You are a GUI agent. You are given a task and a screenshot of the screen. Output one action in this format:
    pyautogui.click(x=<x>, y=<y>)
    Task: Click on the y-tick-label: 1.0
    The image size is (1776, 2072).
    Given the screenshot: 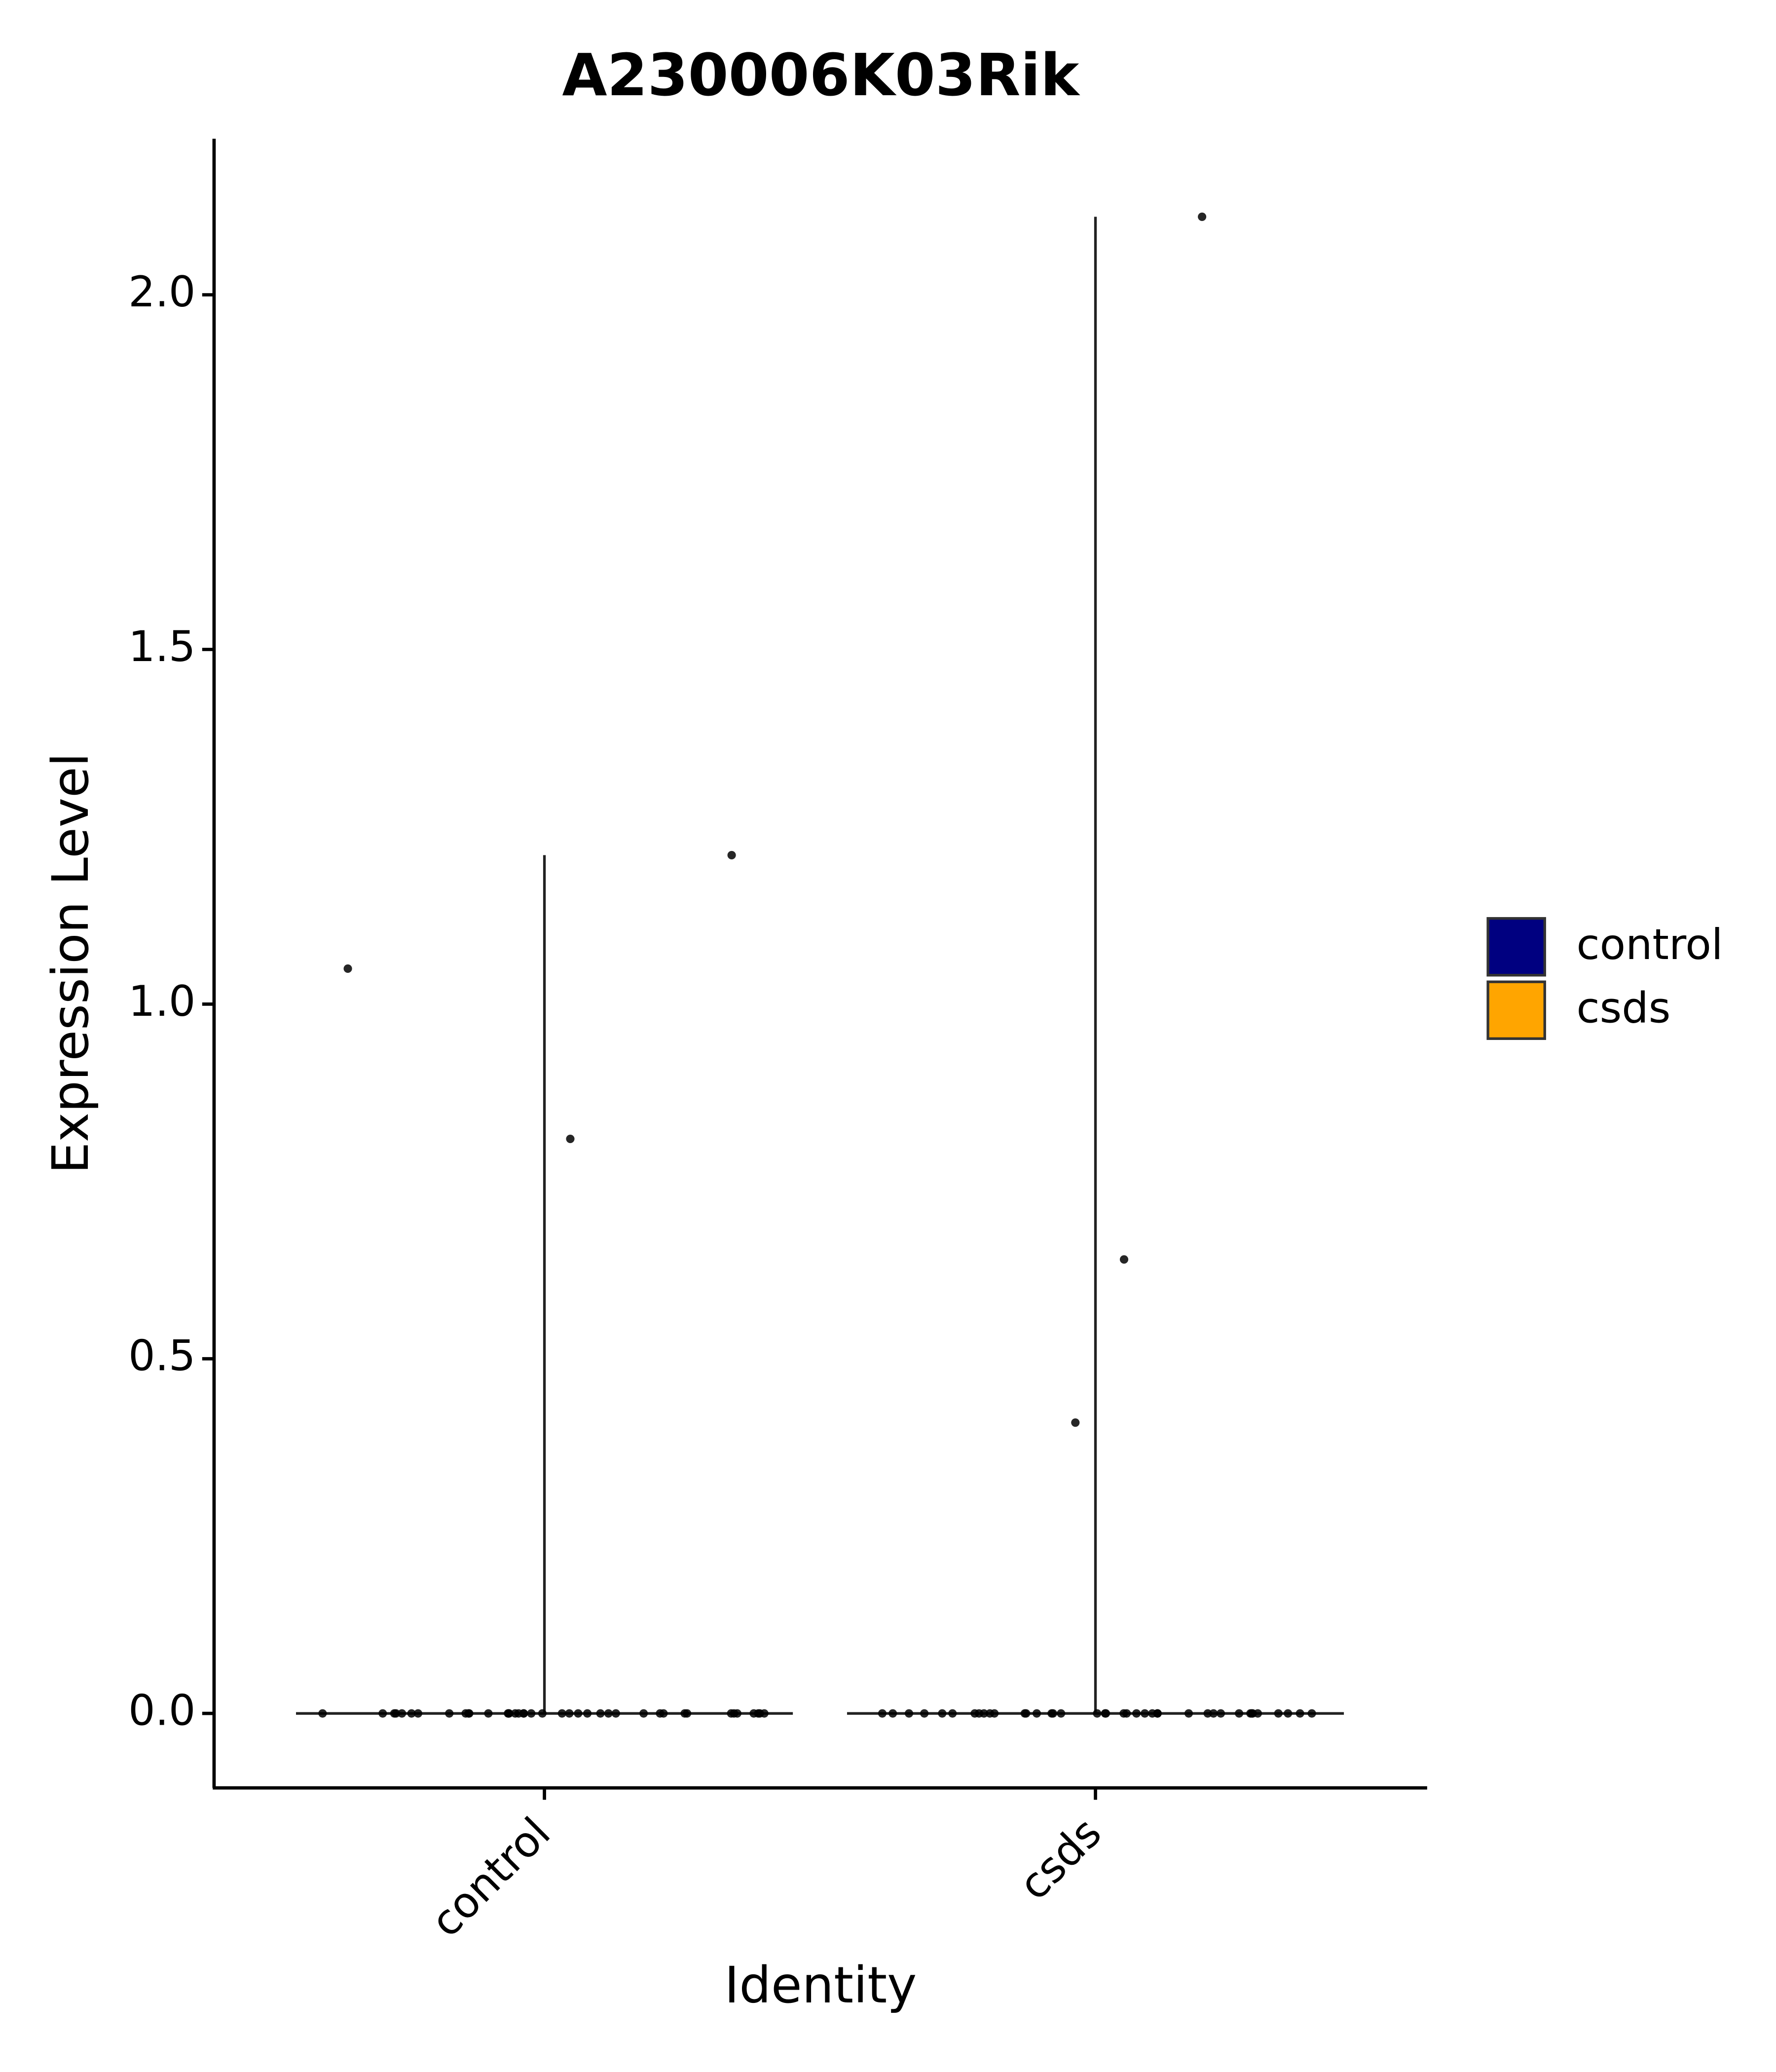 What is the action you would take?
    pyautogui.click(x=162, y=1002)
    